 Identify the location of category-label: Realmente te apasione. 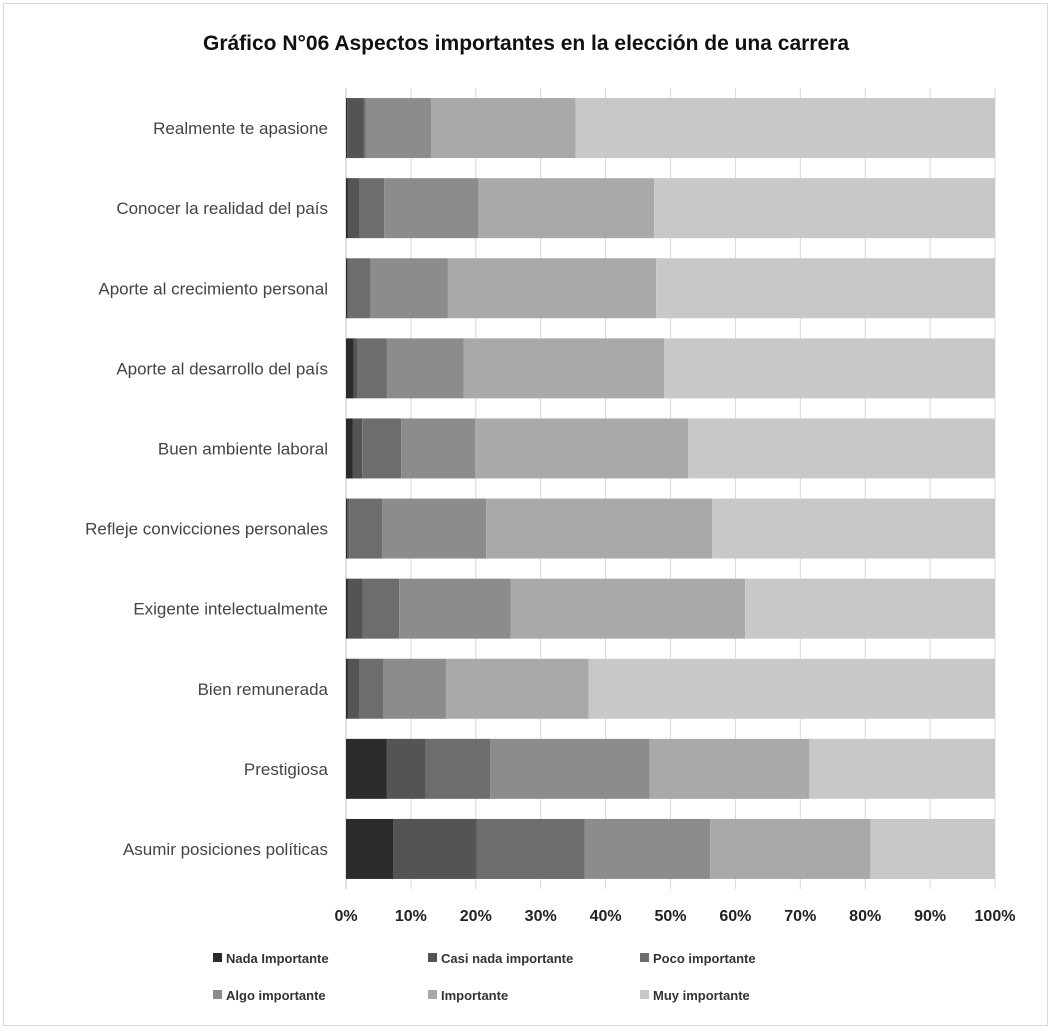
(240, 128).